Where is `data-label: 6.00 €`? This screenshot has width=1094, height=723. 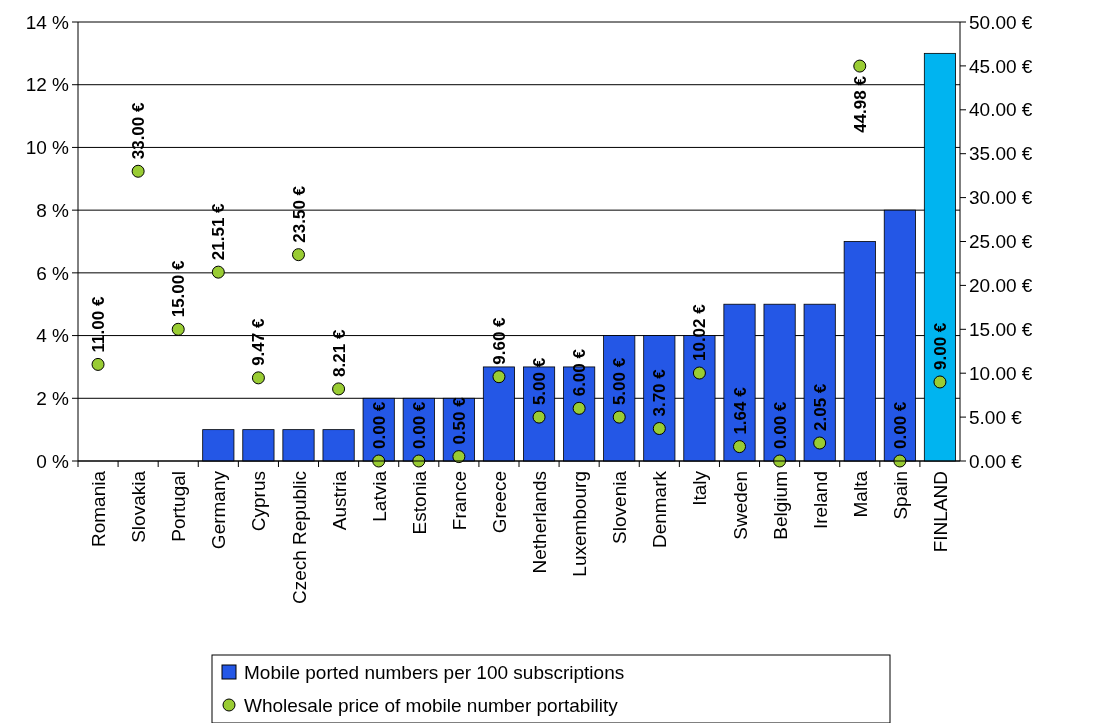 data-label: 6.00 € is located at coordinates (580, 372).